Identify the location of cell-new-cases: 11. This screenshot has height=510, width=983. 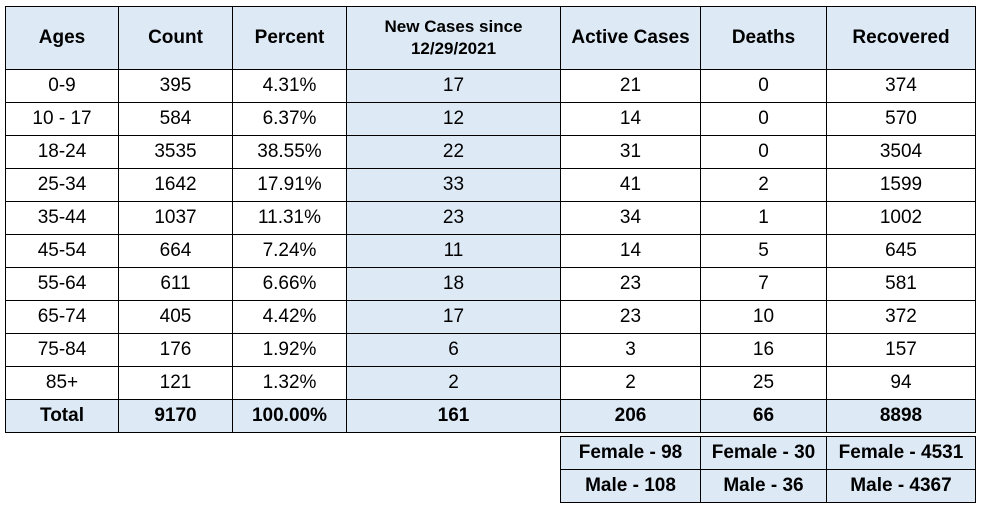
(453, 251).